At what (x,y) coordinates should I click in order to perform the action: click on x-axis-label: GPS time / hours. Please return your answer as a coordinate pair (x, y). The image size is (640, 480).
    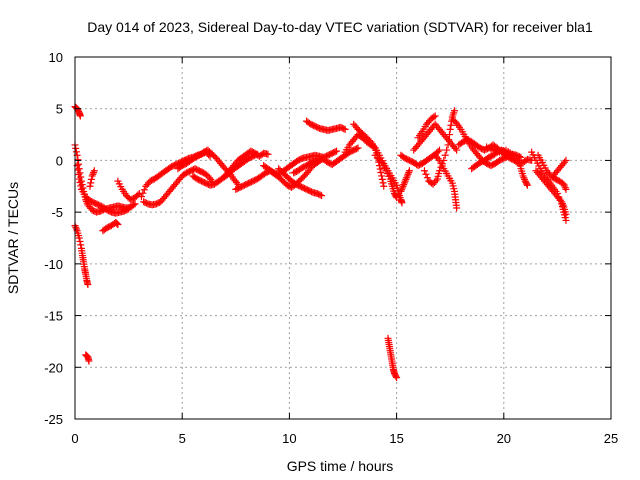
    Looking at the image, I should click on (340, 466).